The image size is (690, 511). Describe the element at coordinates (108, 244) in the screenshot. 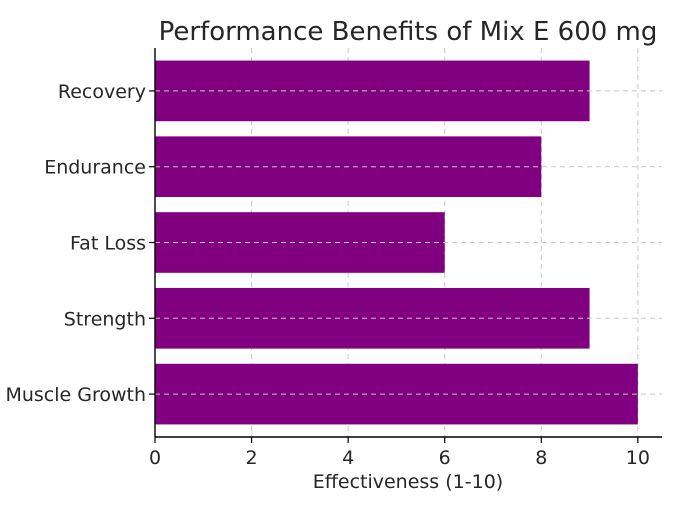

I see `y-tick-label: Fat Loss` at that location.